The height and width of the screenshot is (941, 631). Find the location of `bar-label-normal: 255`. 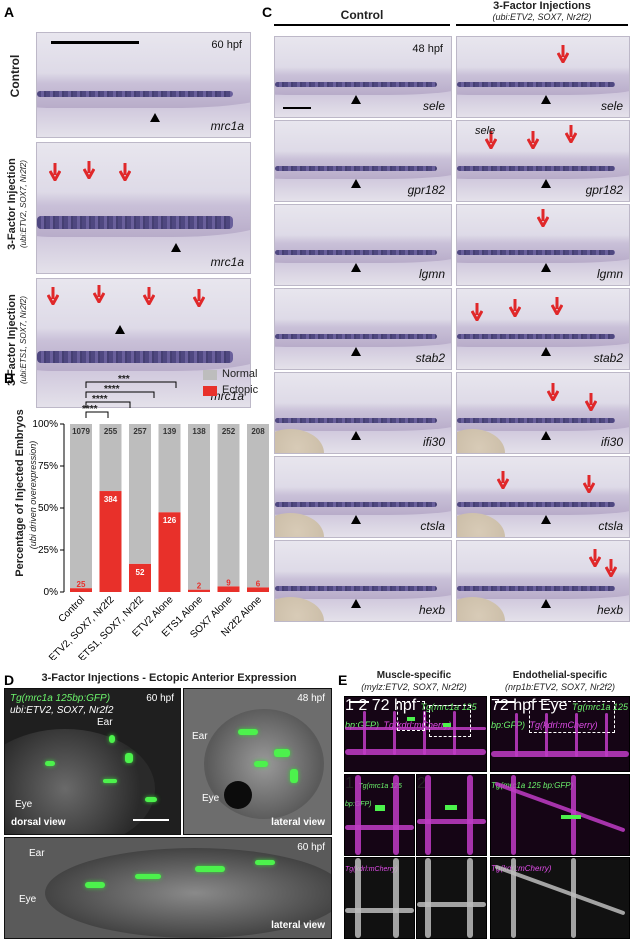

bar-label-normal: 255 is located at coordinates (111, 431).